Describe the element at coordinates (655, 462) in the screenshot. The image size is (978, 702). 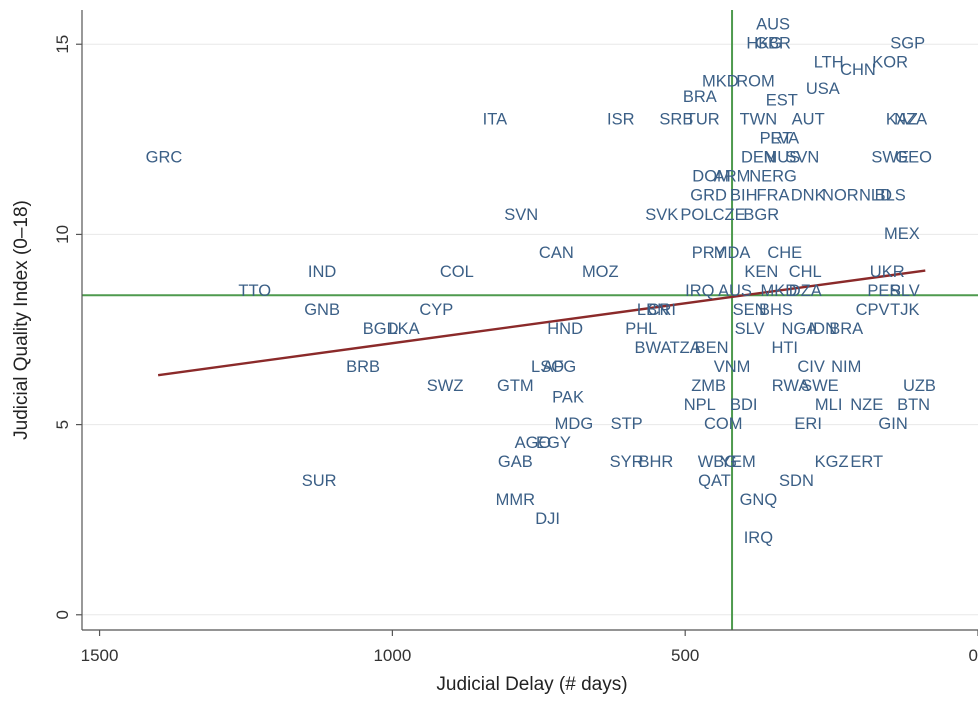
I see `point-label: BHR` at that location.